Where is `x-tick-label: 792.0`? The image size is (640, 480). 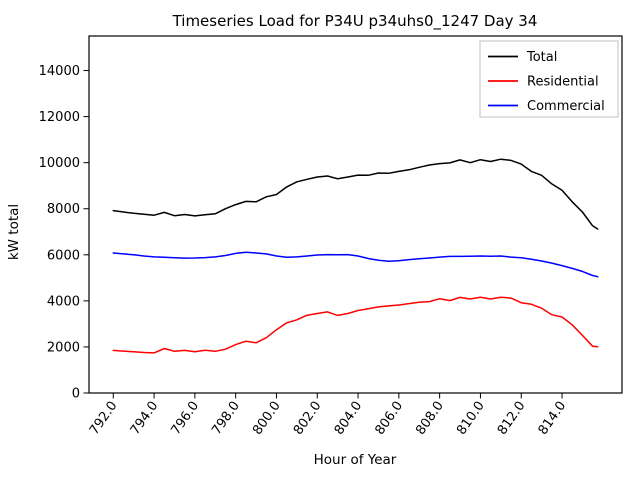 x-tick-label: 792.0 is located at coordinates (104, 418).